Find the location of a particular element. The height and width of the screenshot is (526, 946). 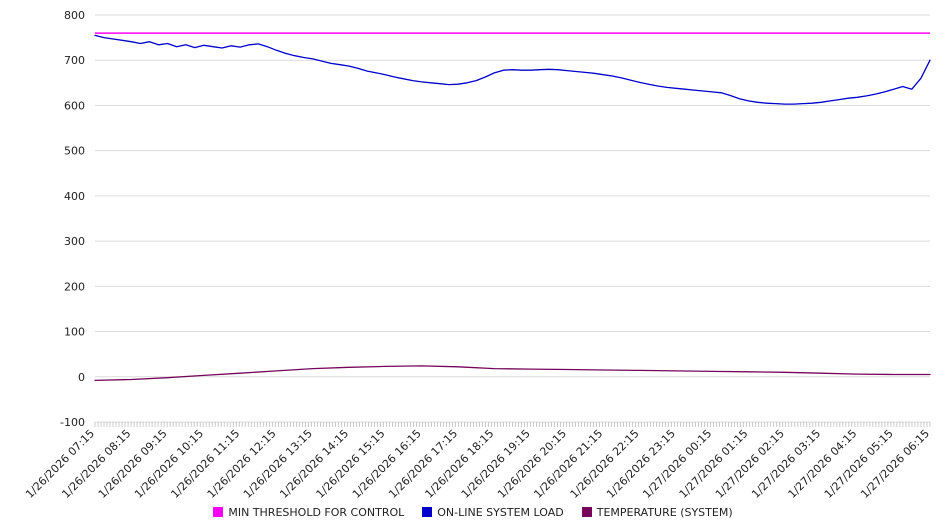

legend-label-min-threshold: MIN THRESHOLD FOR CONTROL is located at coordinates (316, 512).